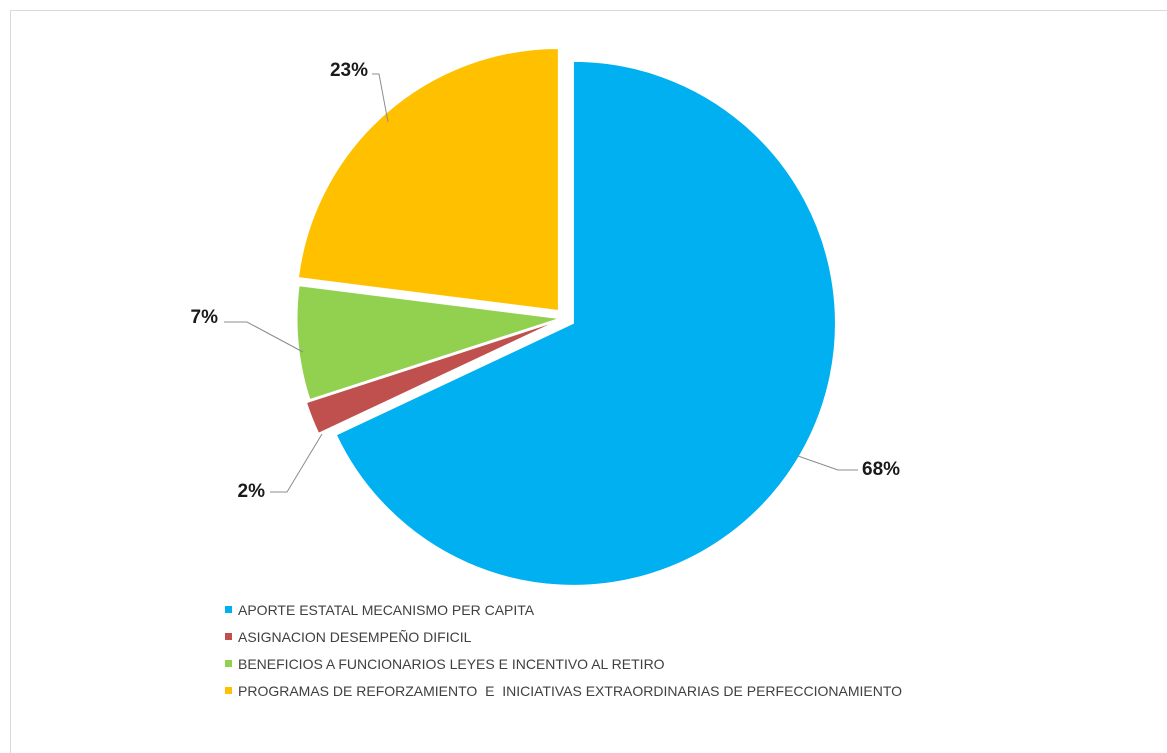 The width and height of the screenshot is (1167, 753). Describe the element at coordinates (349, 70) in the screenshot. I see `data-label: 23%` at that location.